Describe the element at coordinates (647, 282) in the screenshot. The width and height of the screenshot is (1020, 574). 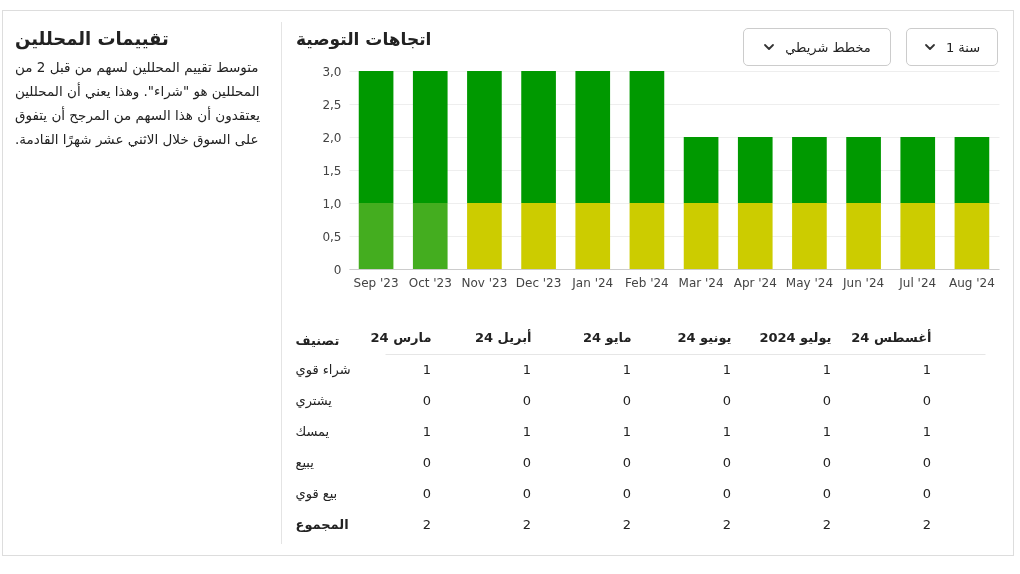
I see `x-tick-label: Feb '24` at that location.